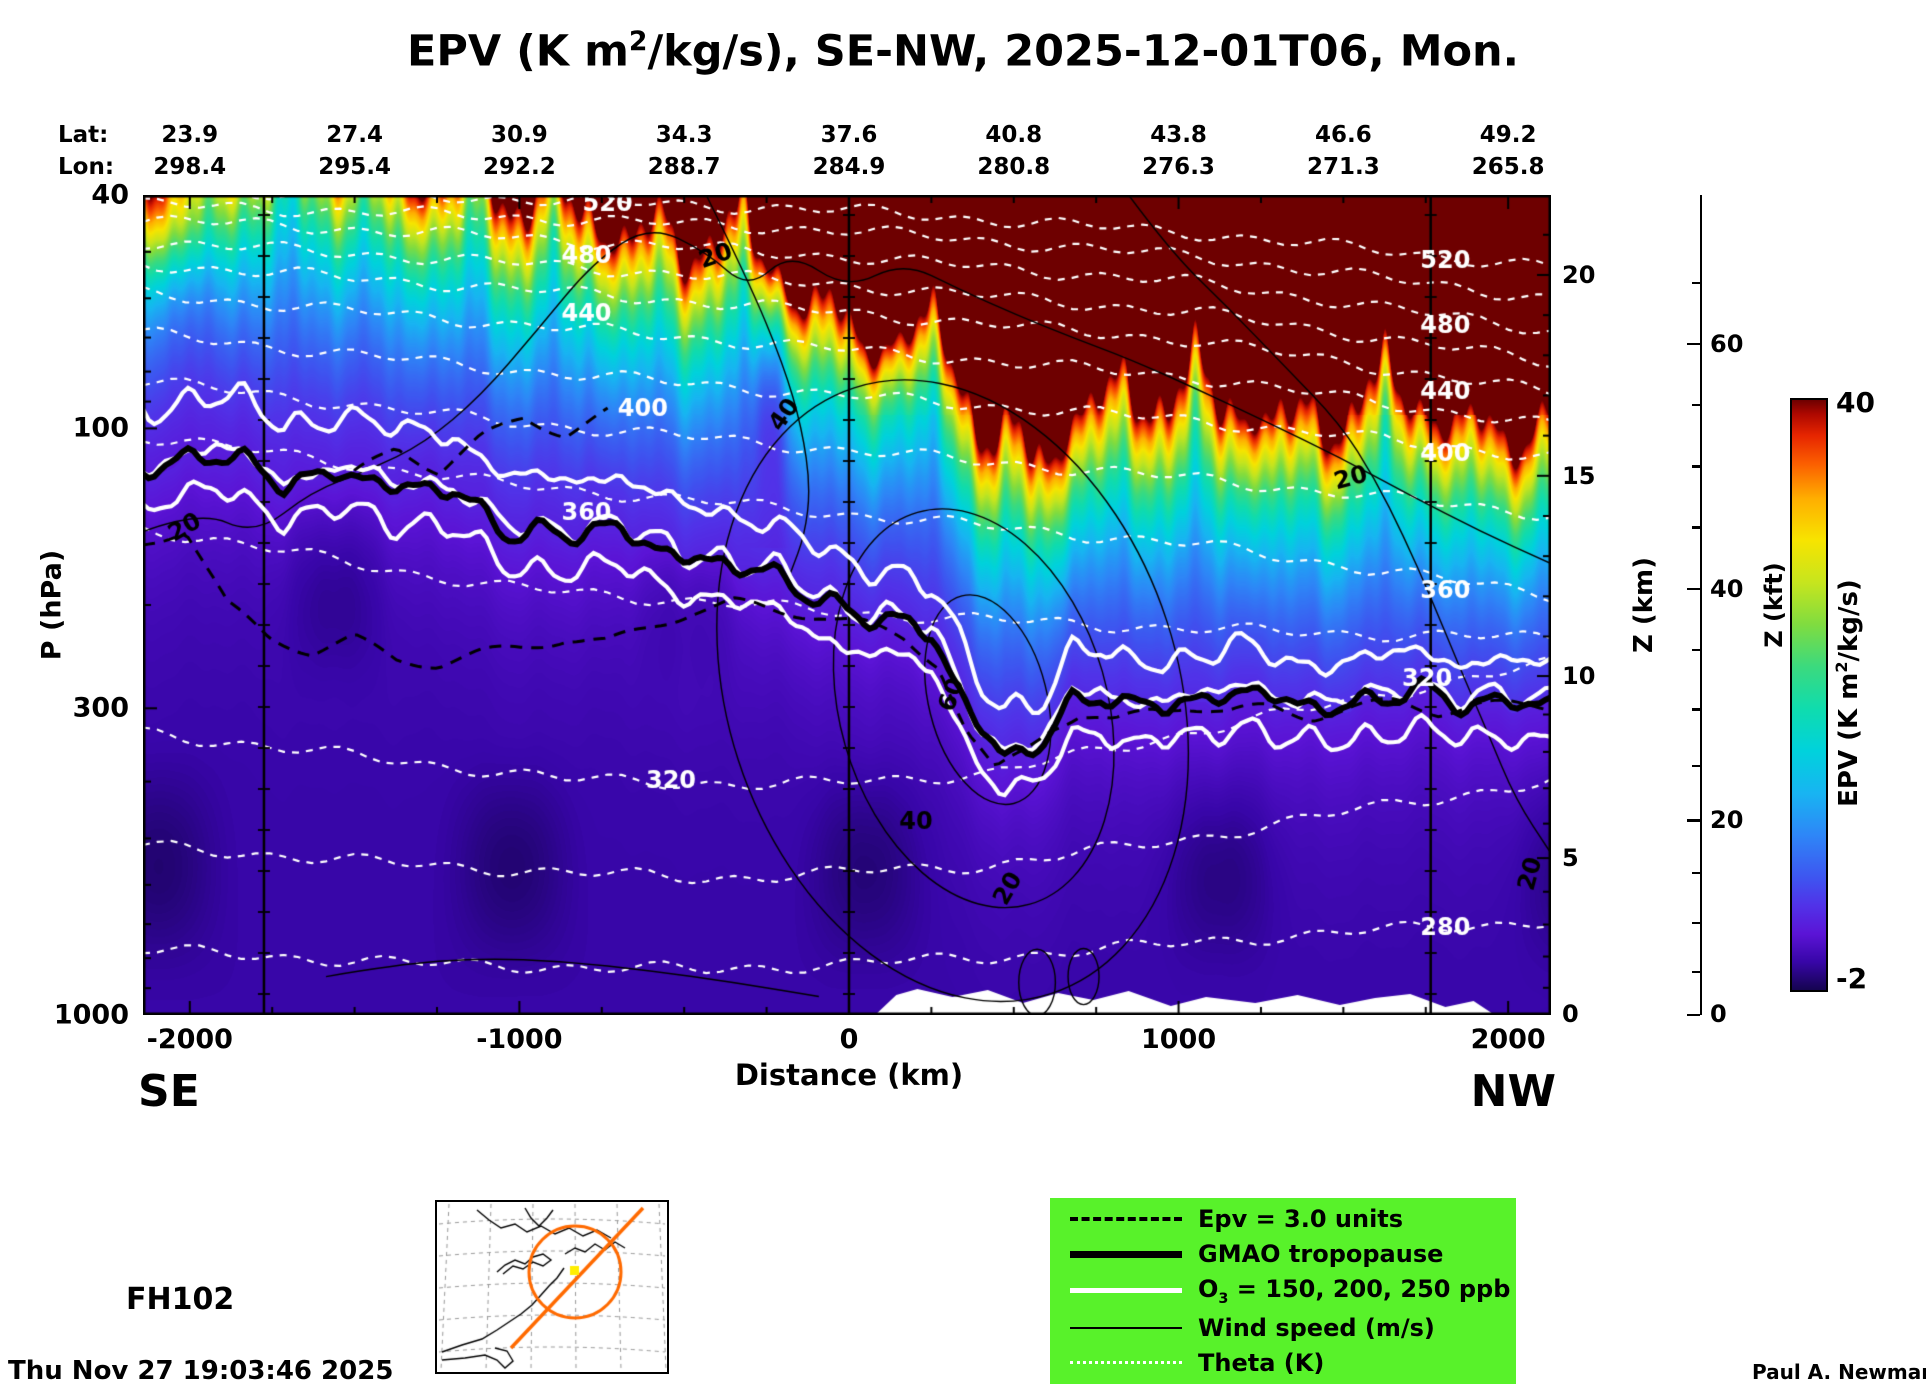  I want to click on wind-line-sample, so click(1126, 1327).